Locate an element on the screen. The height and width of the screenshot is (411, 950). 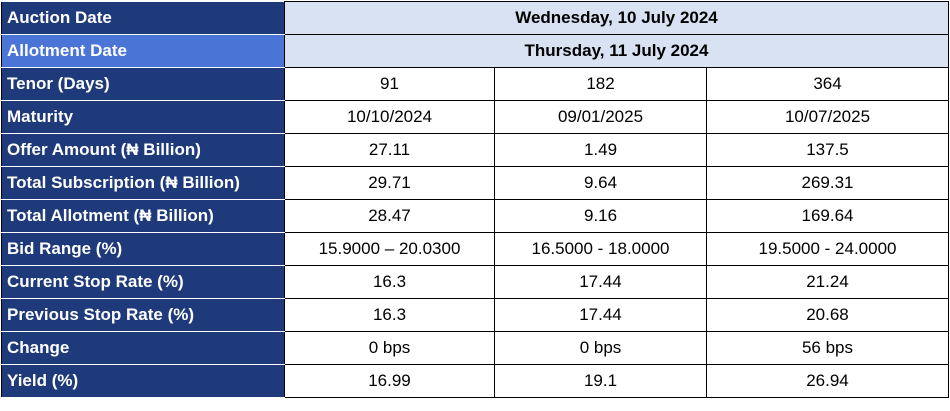
cell-91-day: 28.47 is located at coordinates (389, 216).